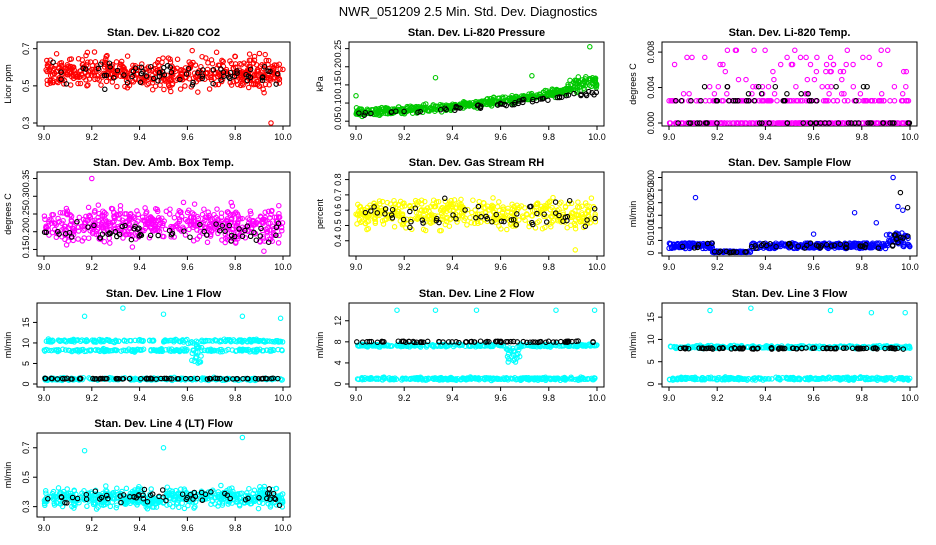  I want to click on y-tick-label: 0.25, so click(26, 214).